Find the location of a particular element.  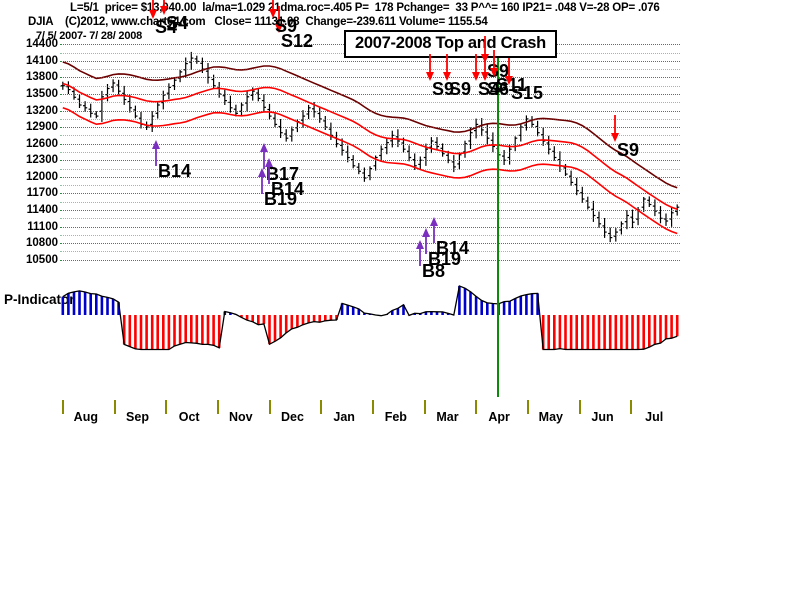

month-label: Mar is located at coordinates (447, 417).